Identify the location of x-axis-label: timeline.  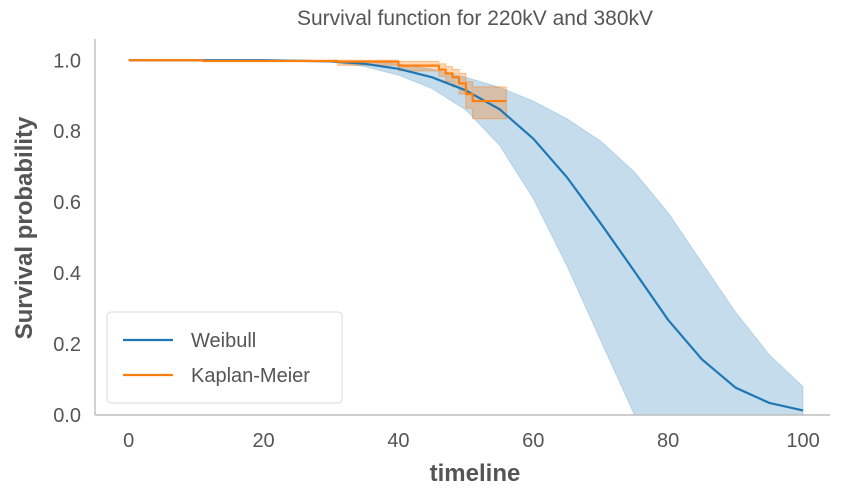
(475, 473).